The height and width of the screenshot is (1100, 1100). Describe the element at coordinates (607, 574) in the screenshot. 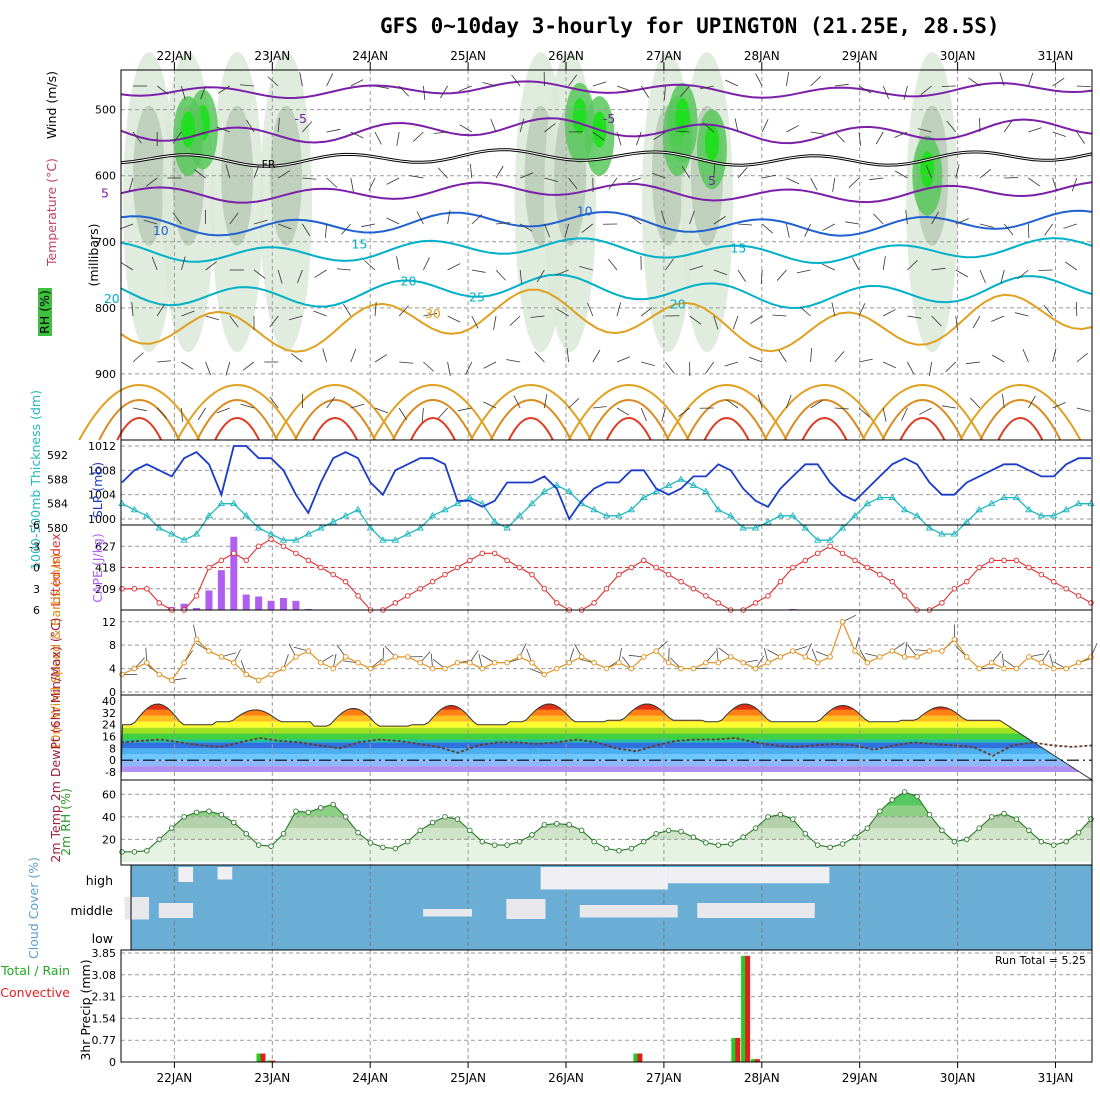

I see `lifted-index-line` at that location.